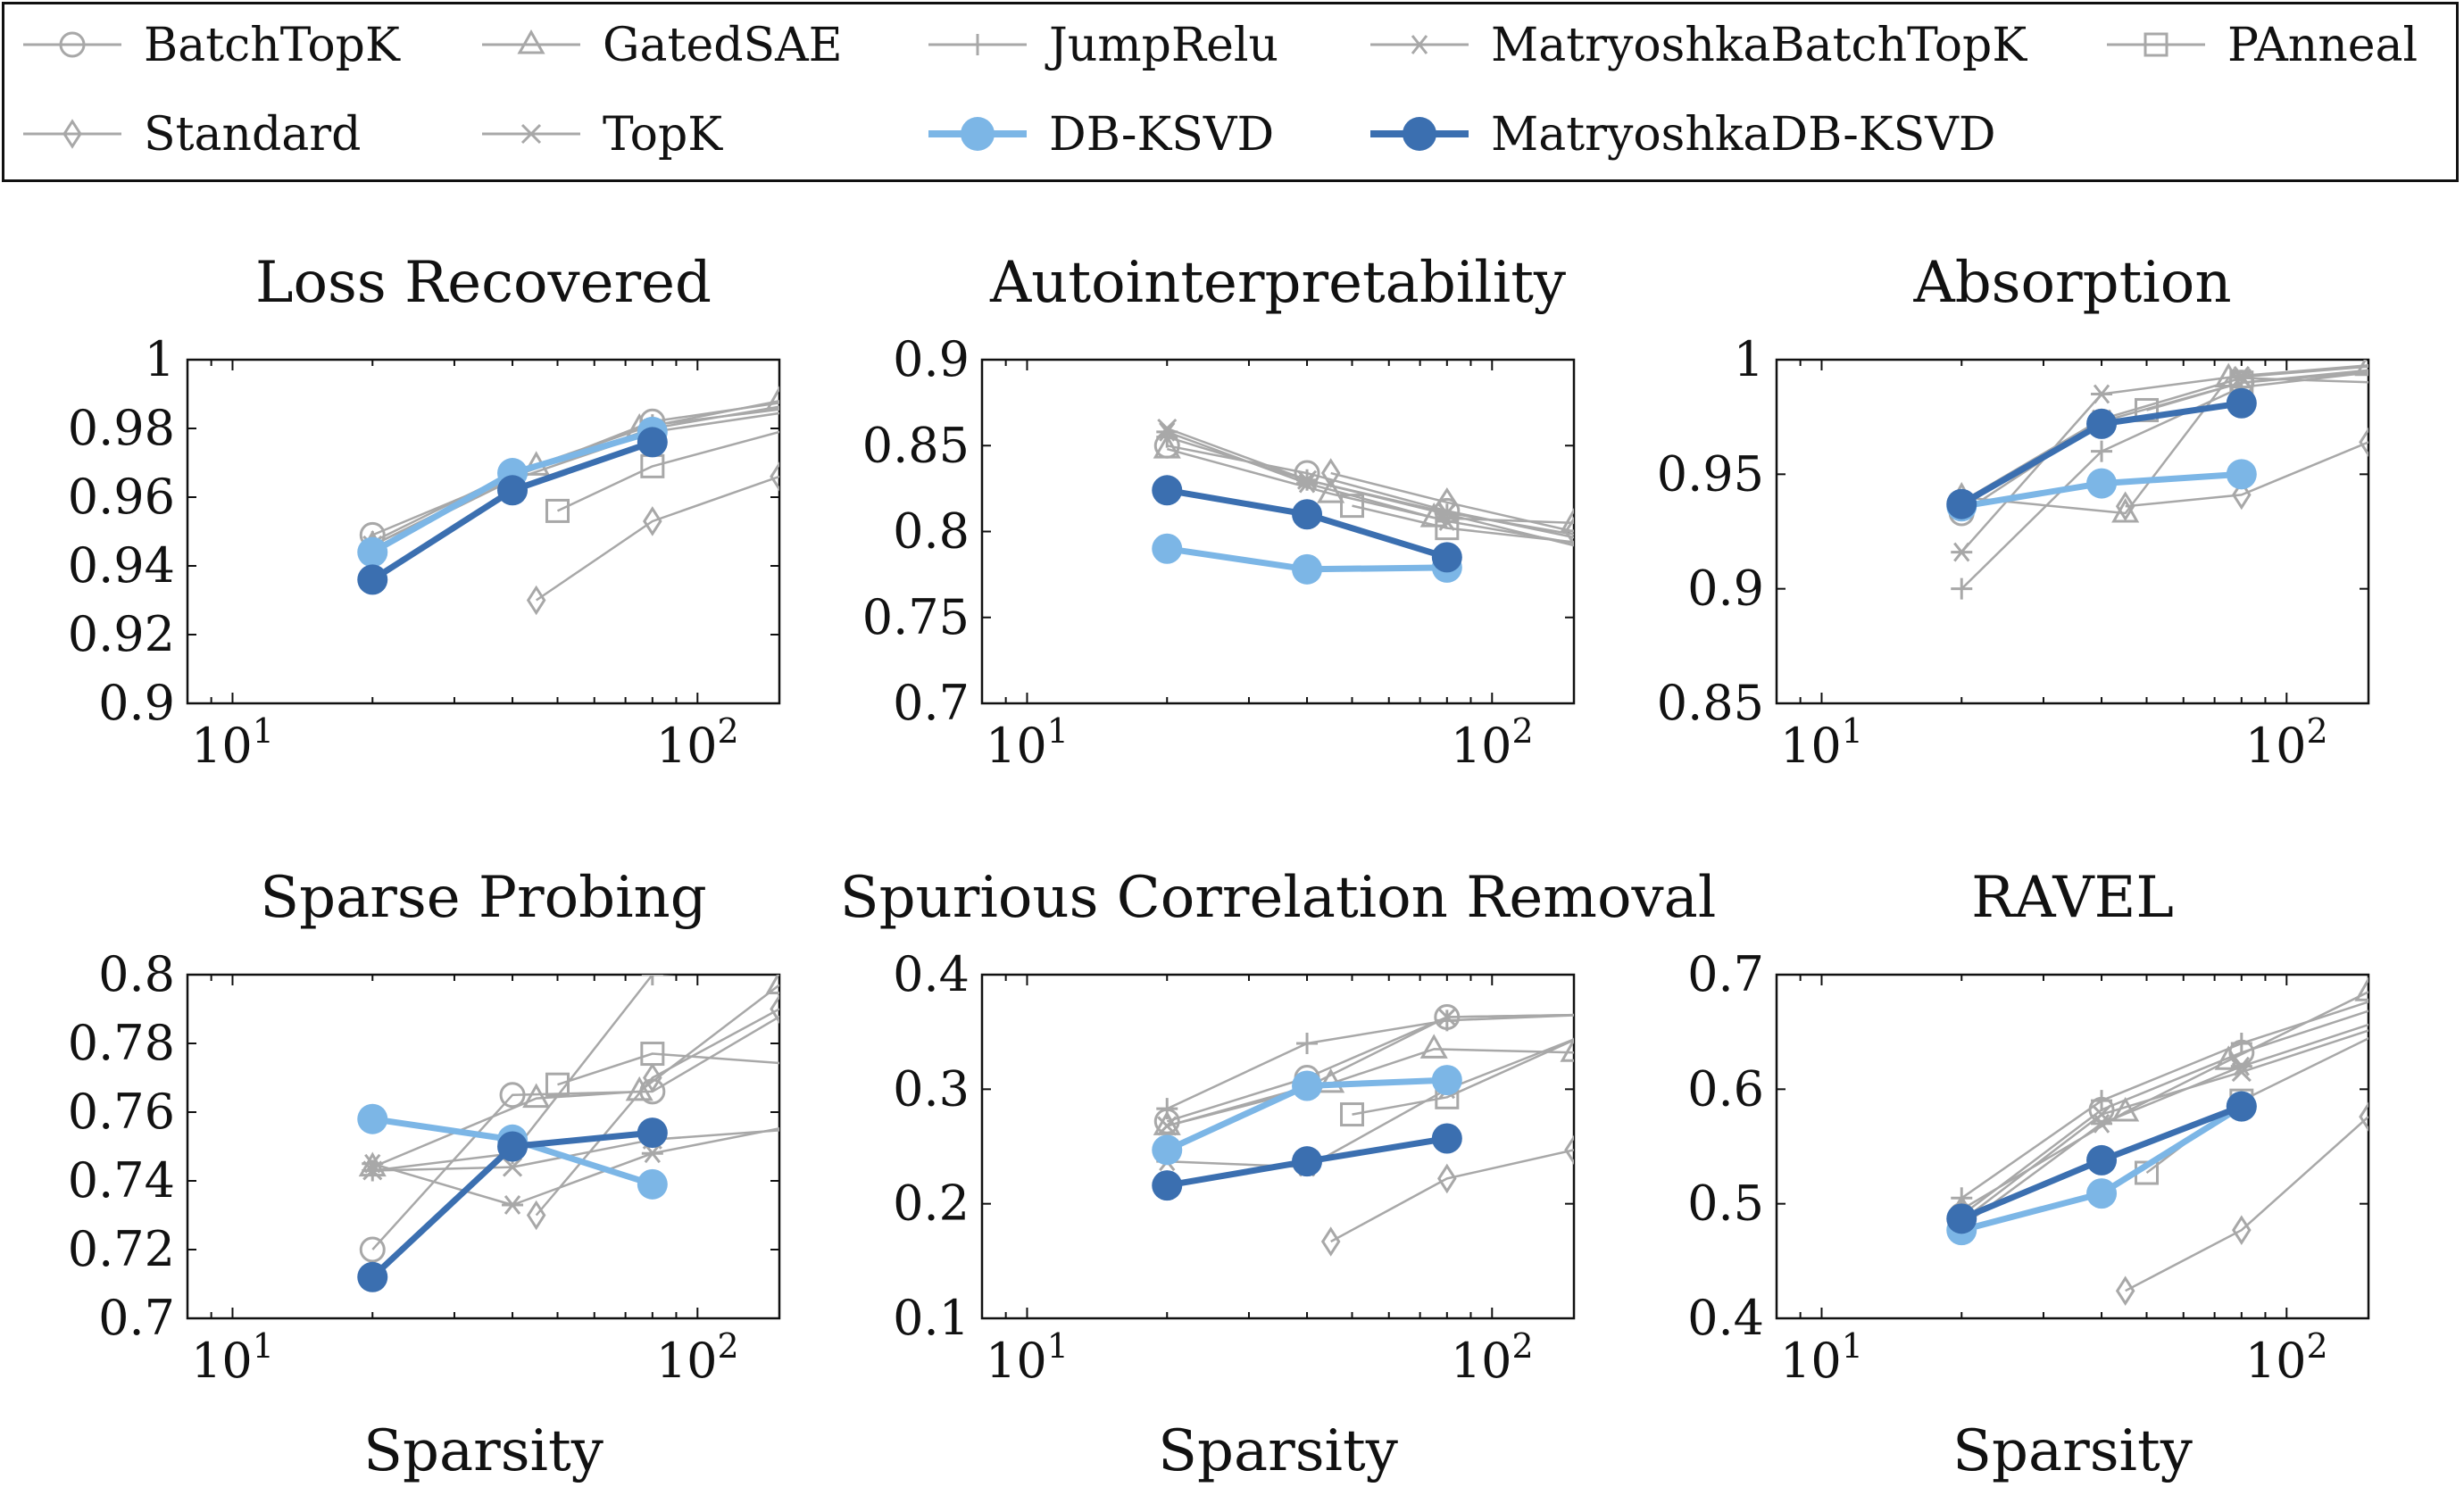  I want to click on y-tick-label: 0.8, so click(931, 531).